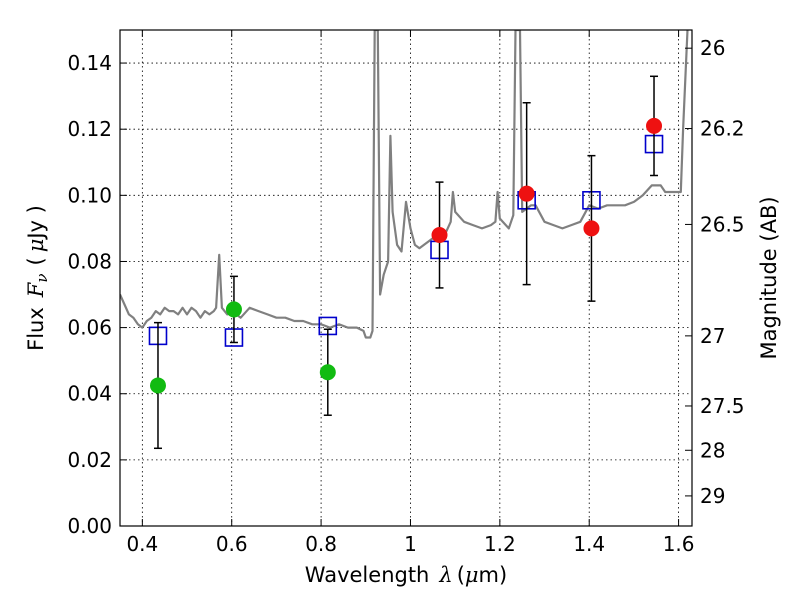 The image size is (800, 600). I want to click on y-axis-unit-rest: Jy ), so click(36, 223).